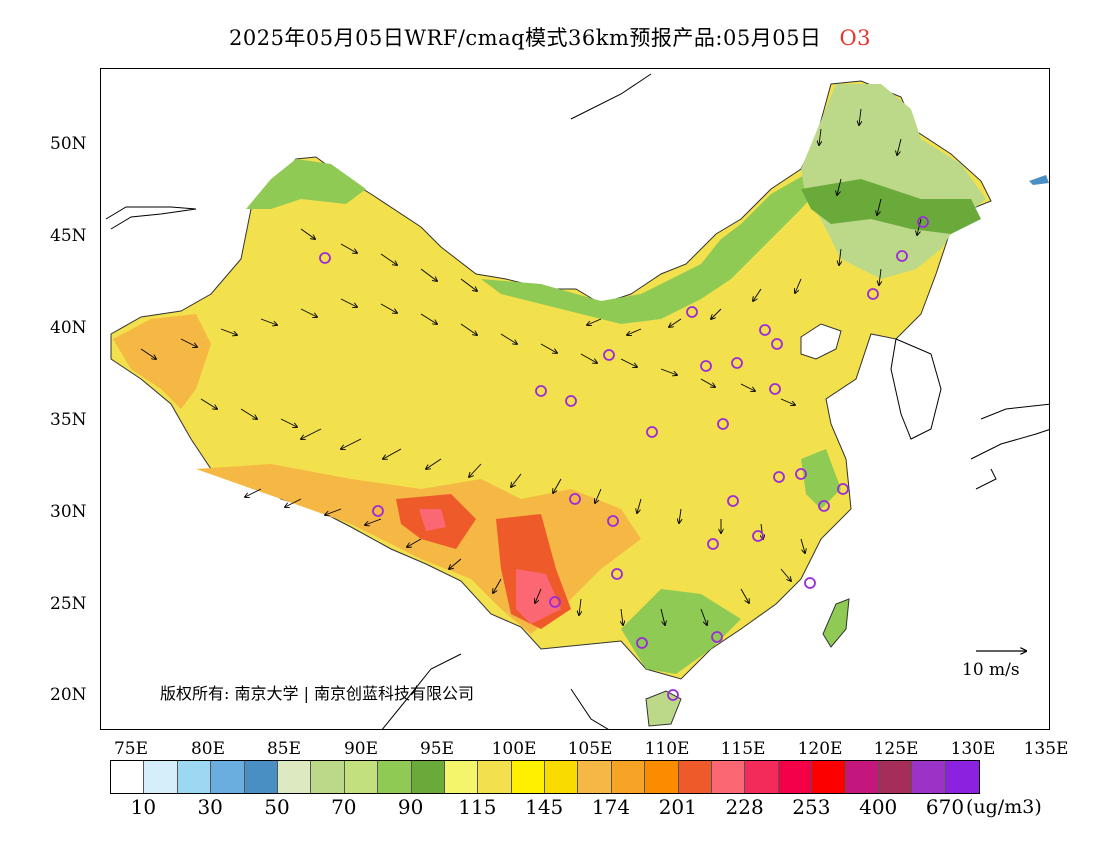 The height and width of the screenshot is (850, 1100). Describe the element at coordinates (544, 807) in the screenshot. I see `colorbar-label: 145` at that location.